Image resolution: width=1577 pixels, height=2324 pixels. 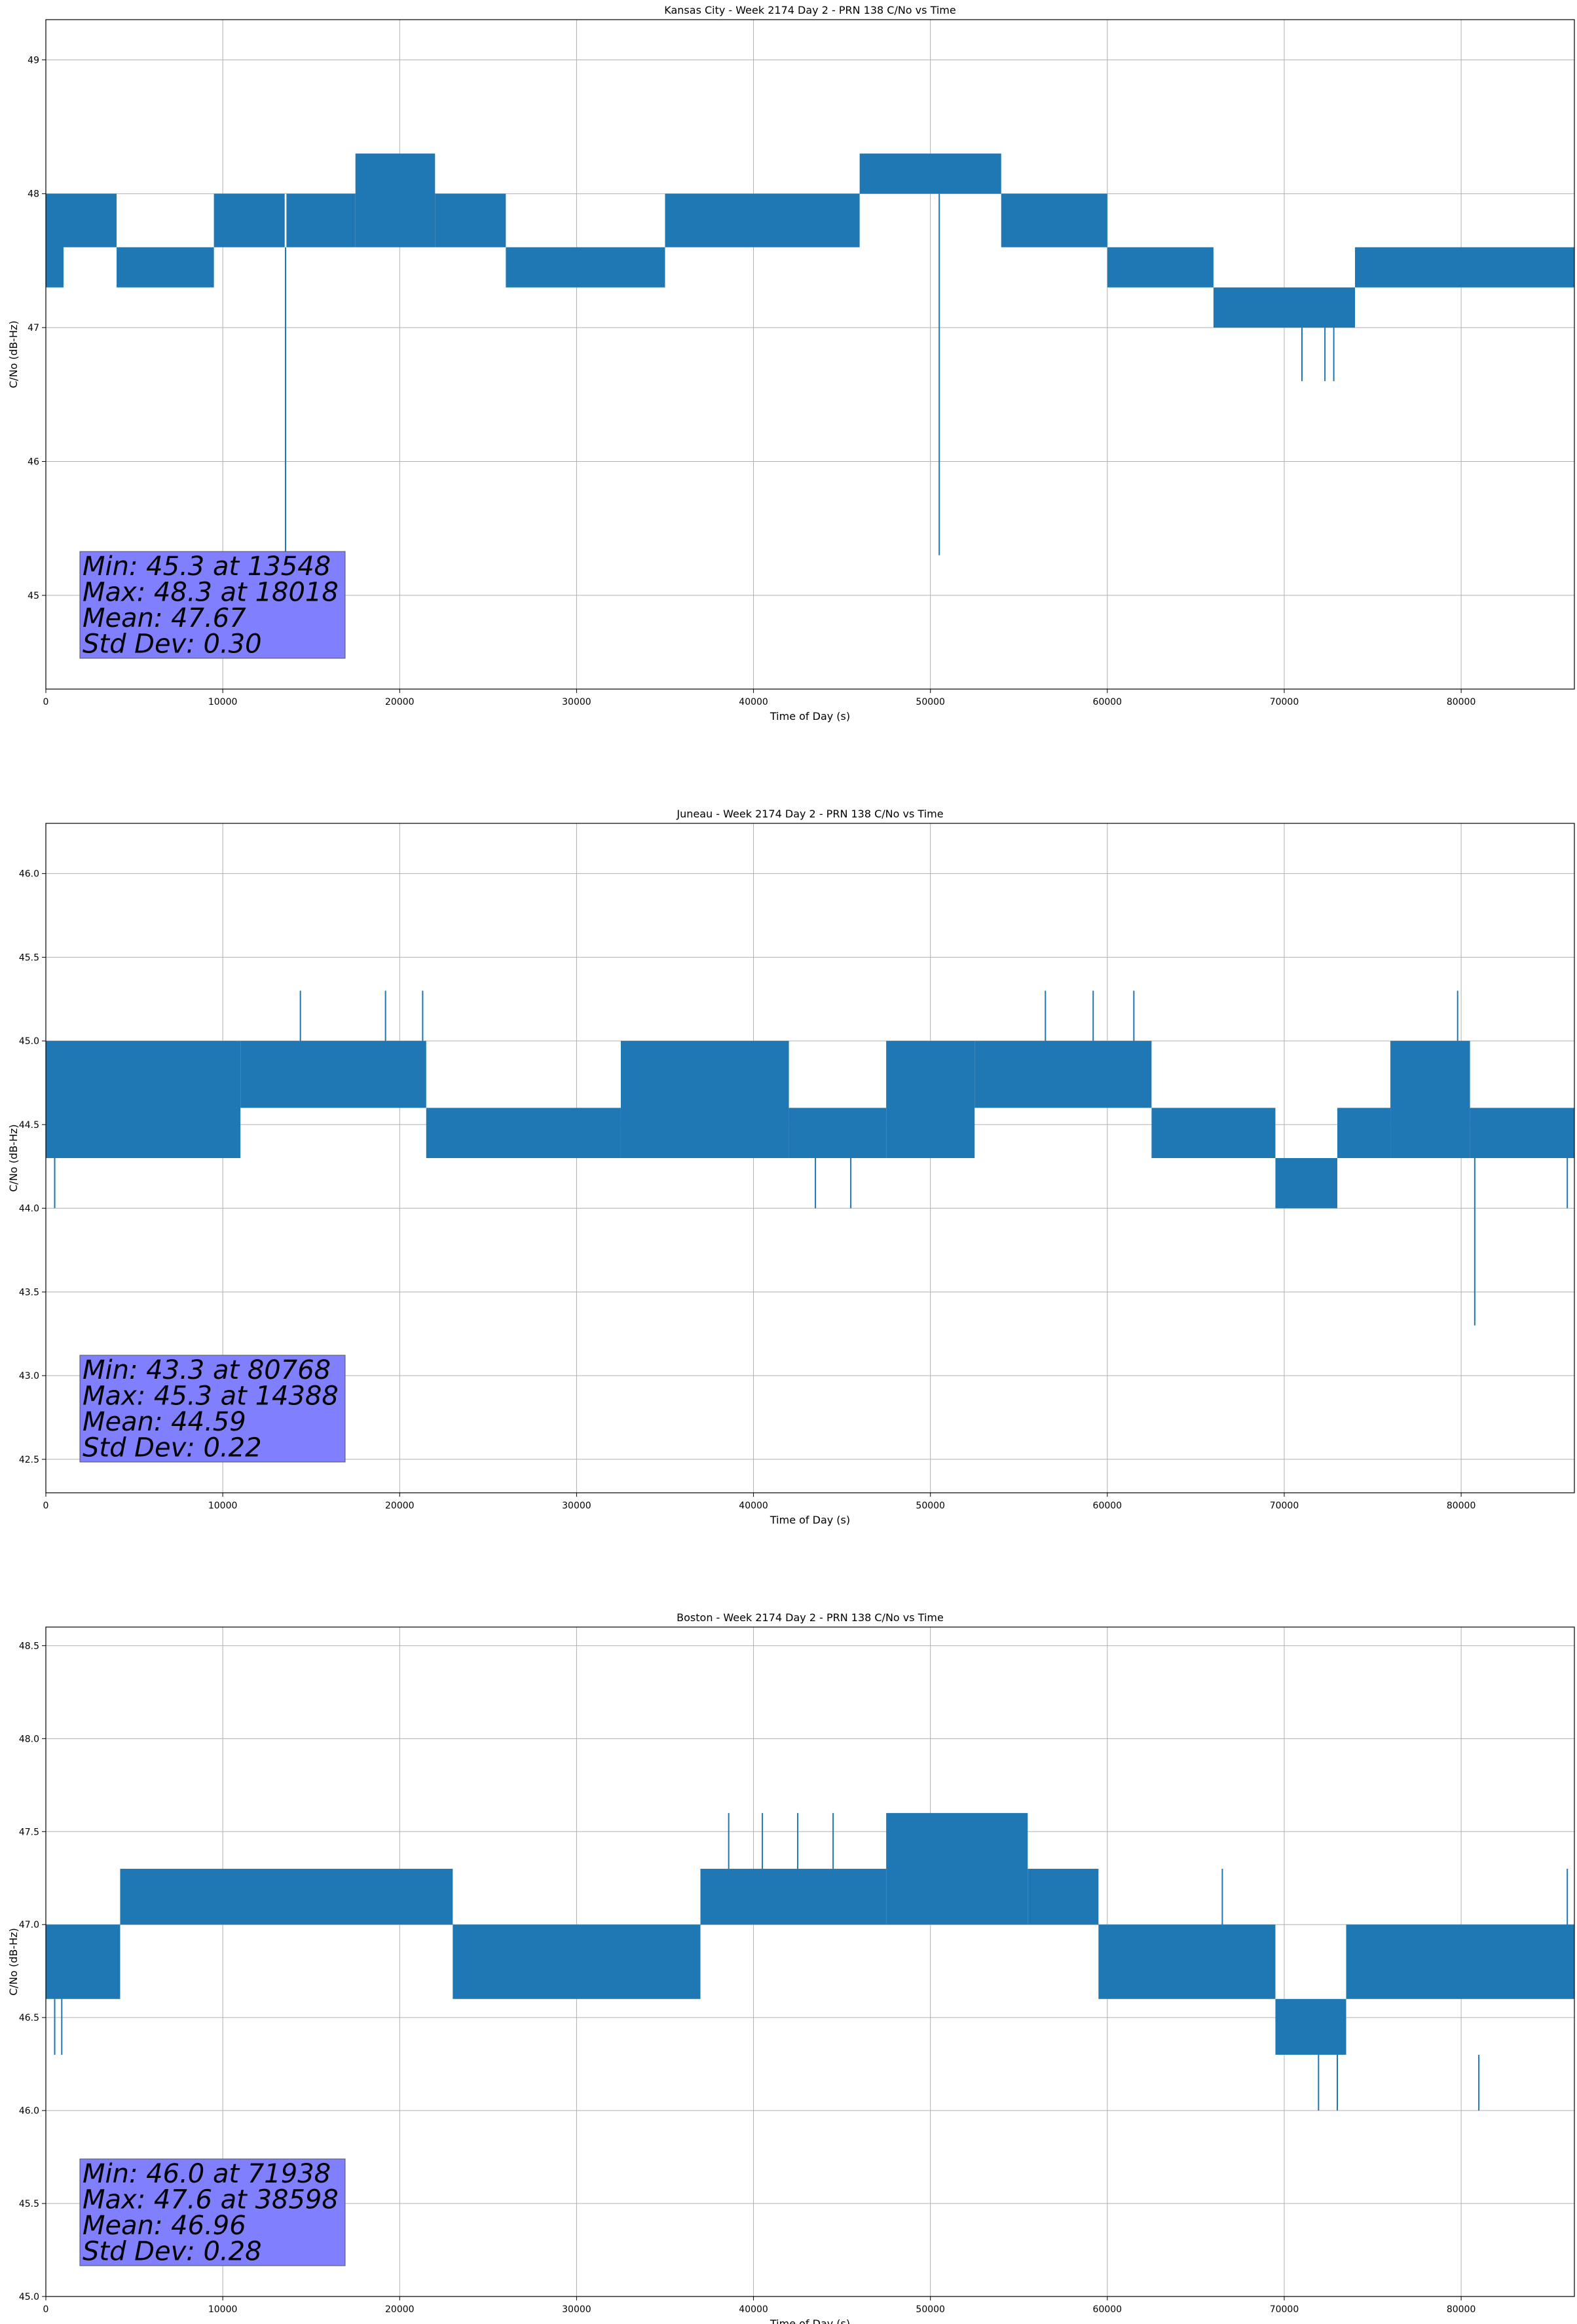 What do you see at coordinates (33, 596) in the screenshot?
I see `y-tick-label: 45` at bounding box center [33, 596].